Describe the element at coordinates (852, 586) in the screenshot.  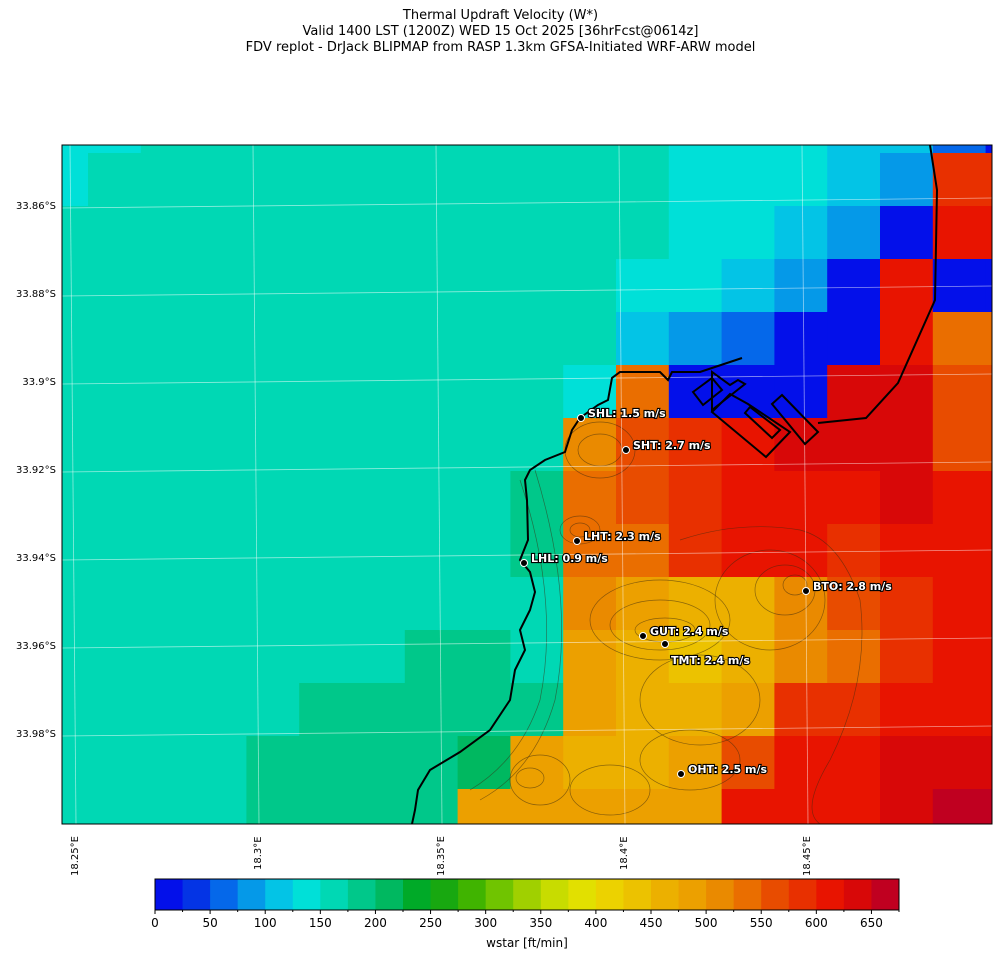
I see `station-label-bto: BTO: 2.8 m/s` at that location.